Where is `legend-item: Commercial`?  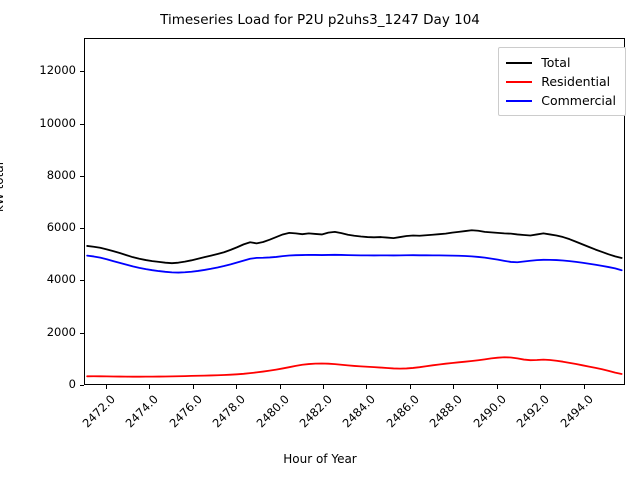
legend-item: Commercial is located at coordinates (561, 100).